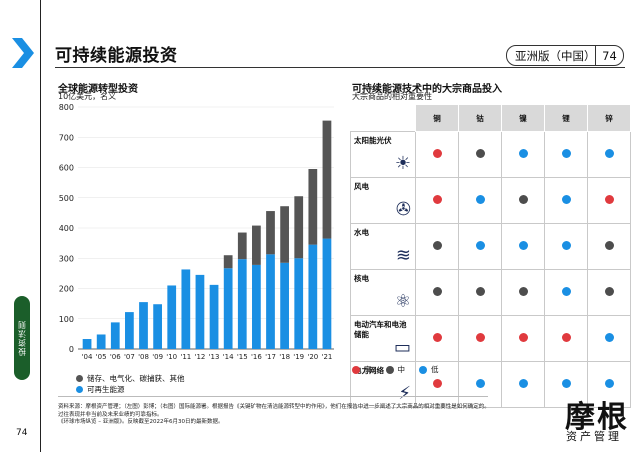  Describe the element at coordinates (98, 89) in the screenshot. I see `chart-title: 全球能源转型投资` at that location.